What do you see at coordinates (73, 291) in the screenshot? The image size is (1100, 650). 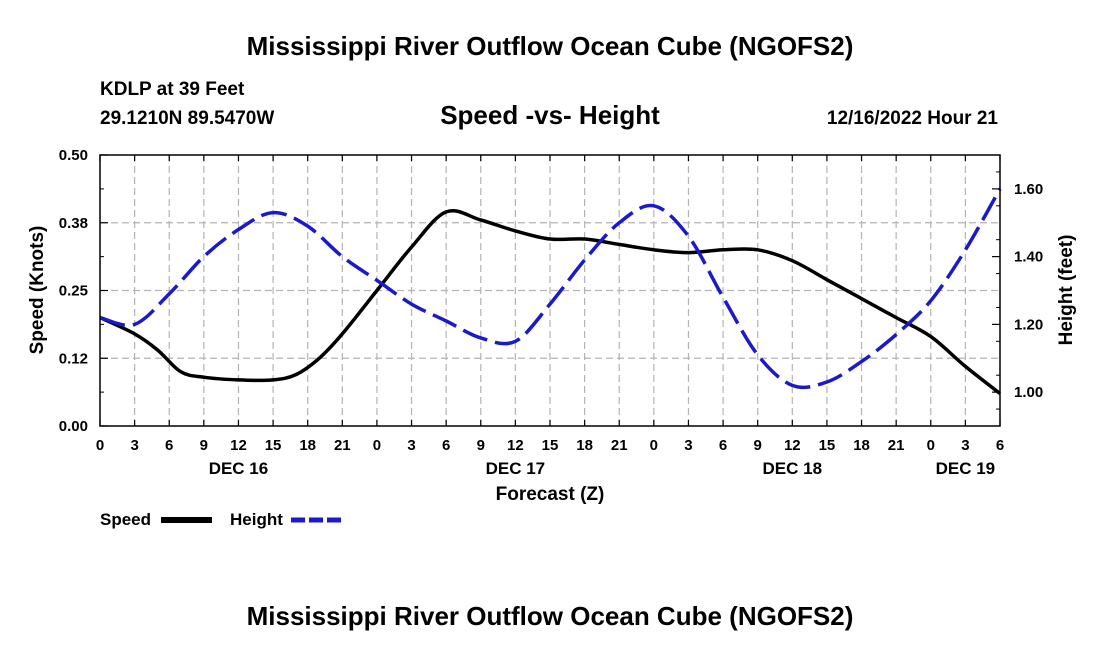 I see `y-left-tick-label: 0.25` at bounding box center [73, 291].